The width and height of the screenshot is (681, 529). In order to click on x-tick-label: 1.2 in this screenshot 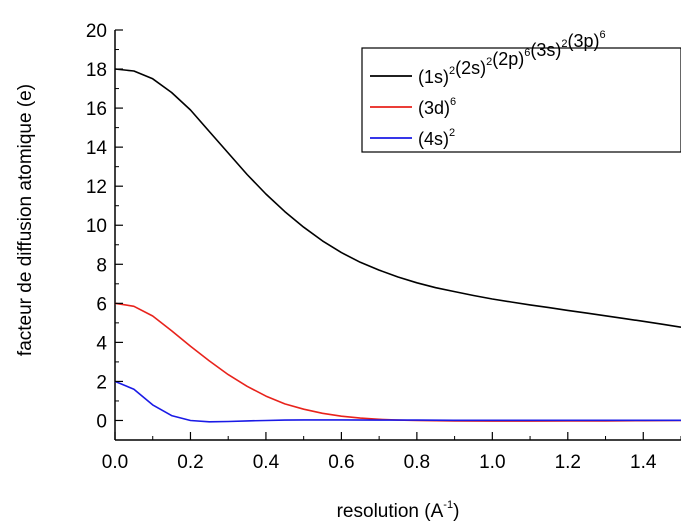, I will do `click(568, 462)`.